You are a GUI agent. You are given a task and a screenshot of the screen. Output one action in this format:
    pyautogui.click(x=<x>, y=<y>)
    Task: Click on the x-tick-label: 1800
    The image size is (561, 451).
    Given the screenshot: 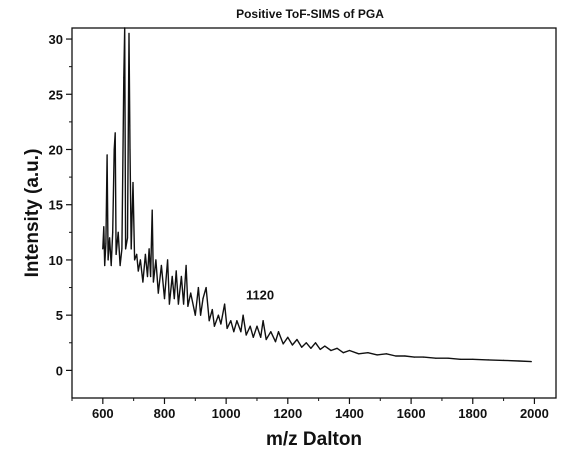 What is the action you would take?
    pyautogui.click(x=472, y=413)
    